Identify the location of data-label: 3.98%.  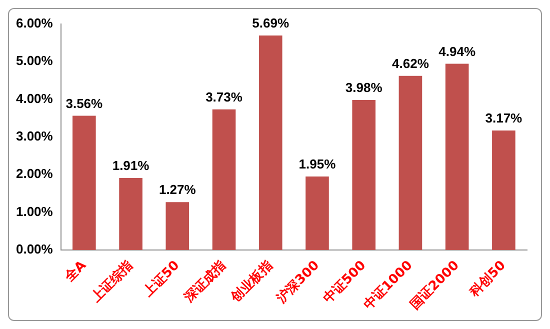
(364, 88).